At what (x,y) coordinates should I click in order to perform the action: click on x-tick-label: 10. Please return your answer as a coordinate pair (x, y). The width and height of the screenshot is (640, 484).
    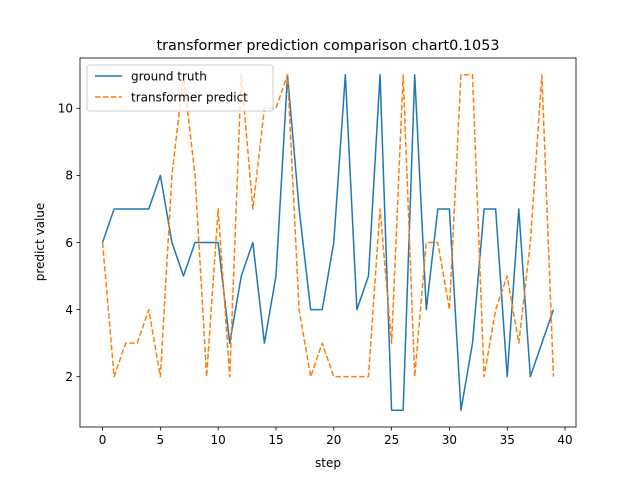
    Looking at the image, I should click on (218, 440).